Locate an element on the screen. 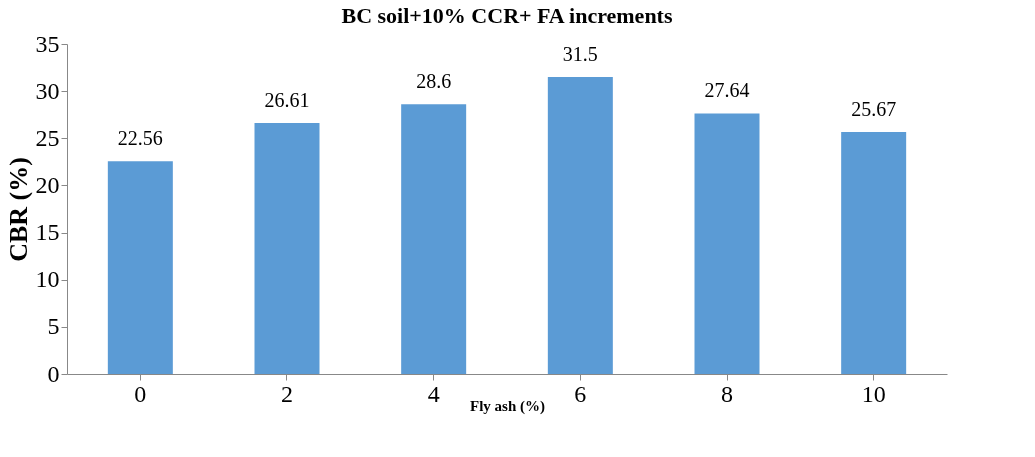  x-tick-label: 2 is located at coordinates (287, 393).